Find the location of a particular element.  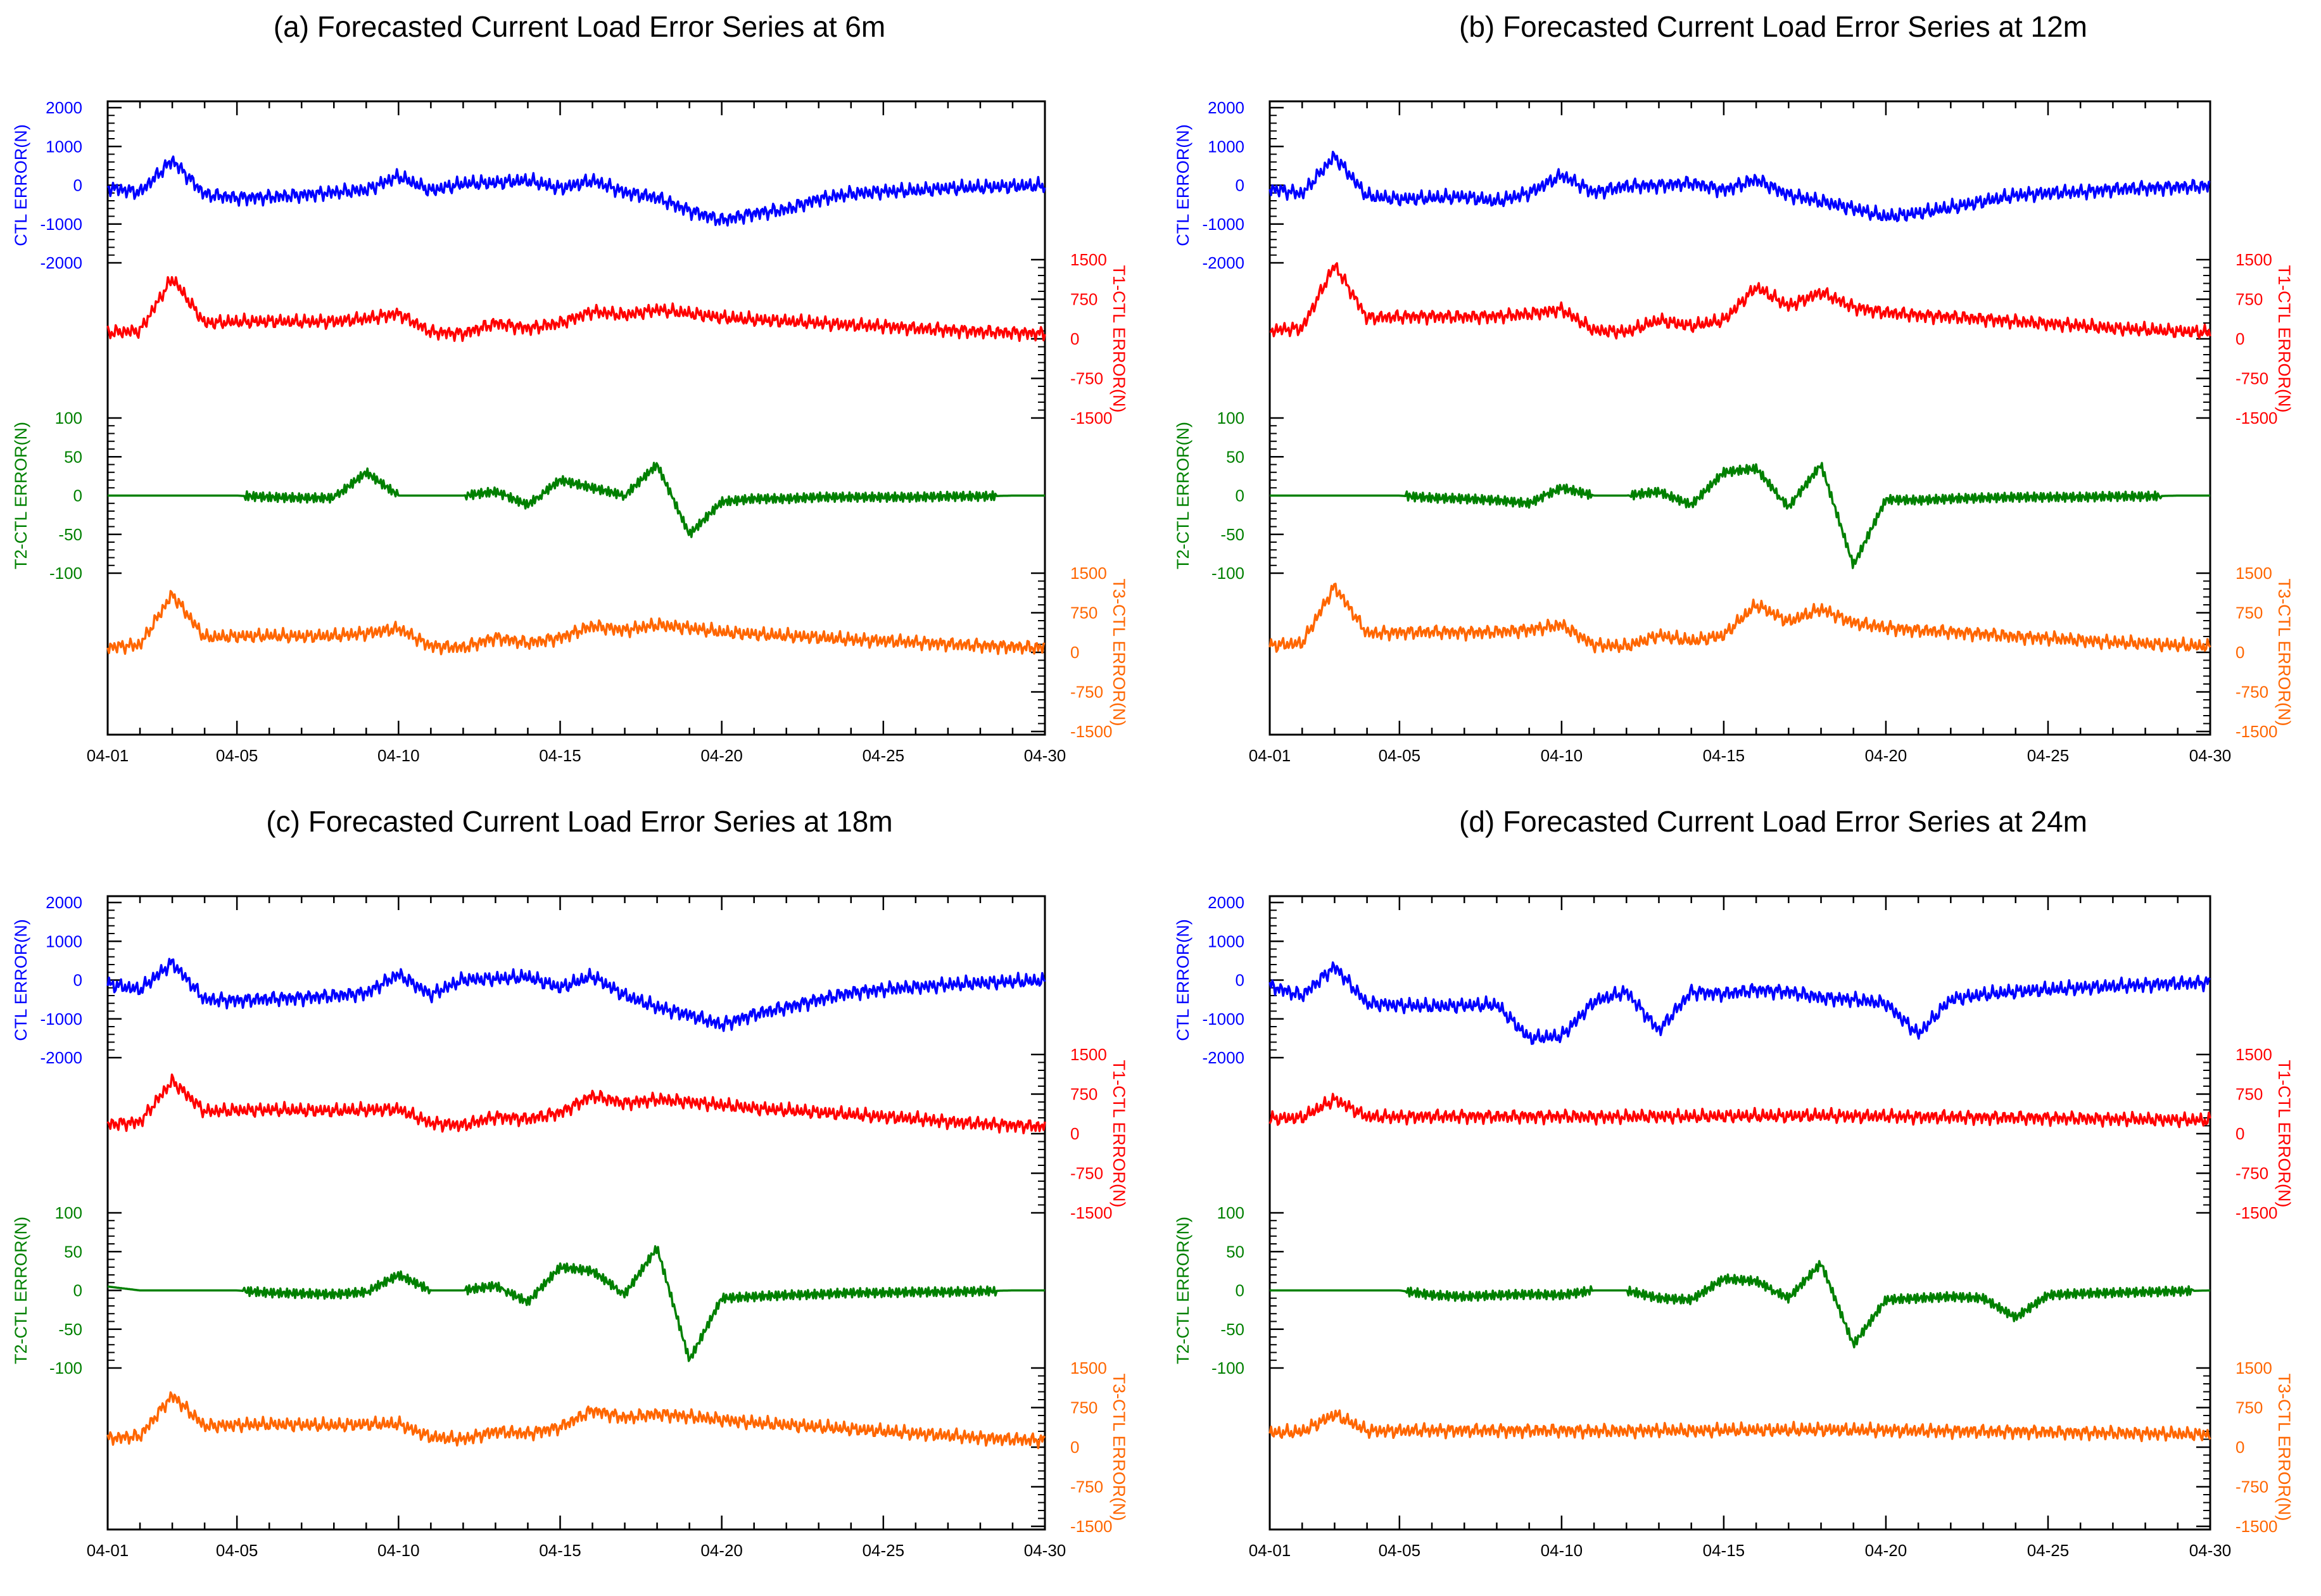

t2-y-tick-label: 100 is located at coordinates (1230, 418).